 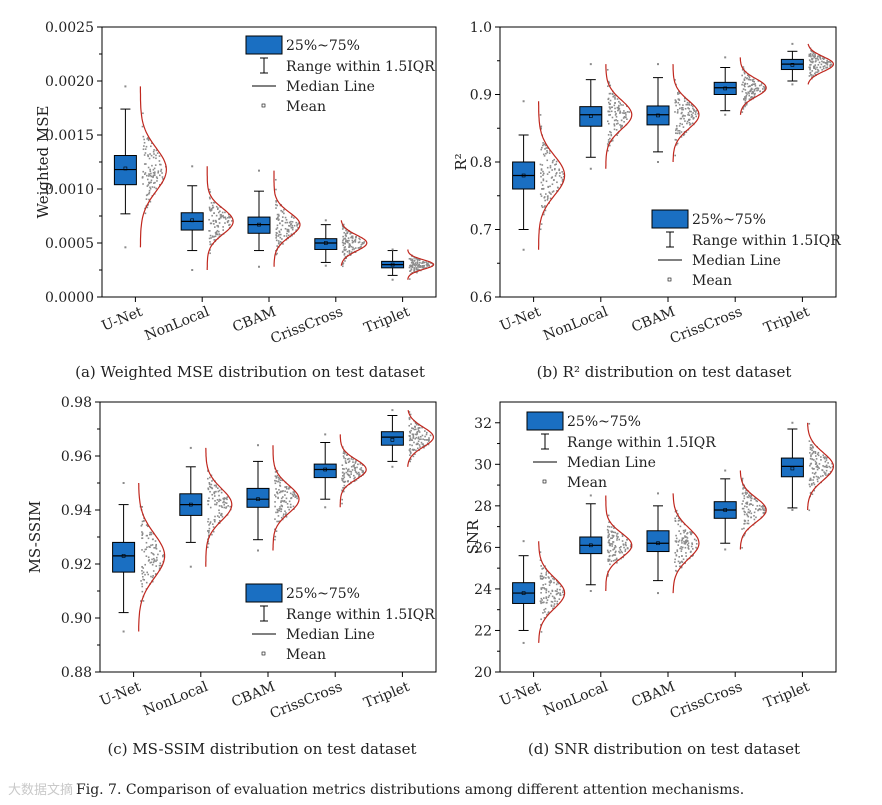 I want to click on y-tick-label: 30, so click(x=483, y=465).